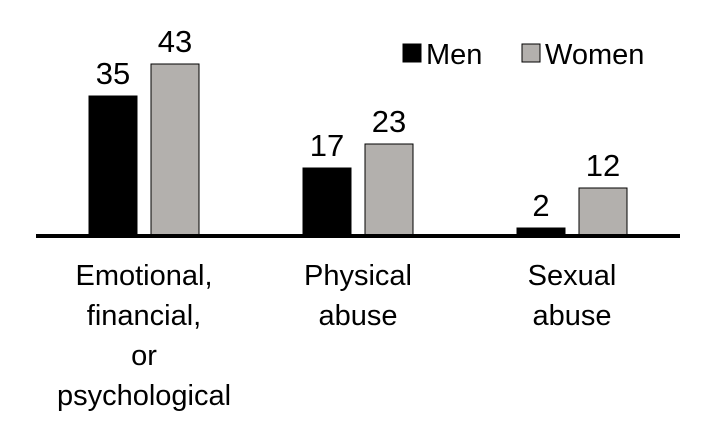 The height and width of the screenshot is (443, 718). What do you see at coordinates (144, 336) in the screenshot?
I see `category-label-0: Emotional, financial, or psychological` at bounding box center [144, 336].